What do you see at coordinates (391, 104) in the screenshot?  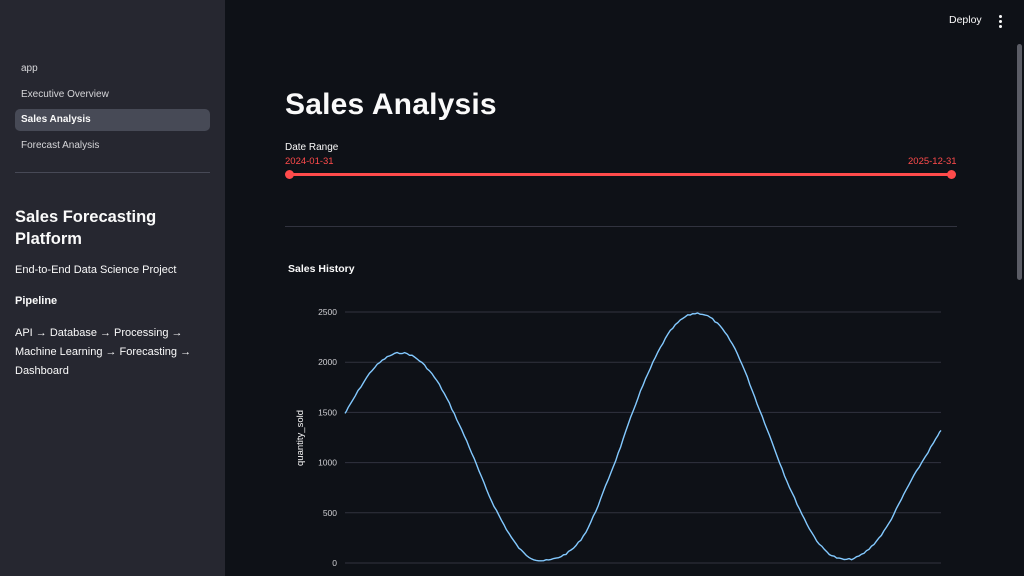 I see `page-title: Sales Analysis` at bounding box center [391, 104].